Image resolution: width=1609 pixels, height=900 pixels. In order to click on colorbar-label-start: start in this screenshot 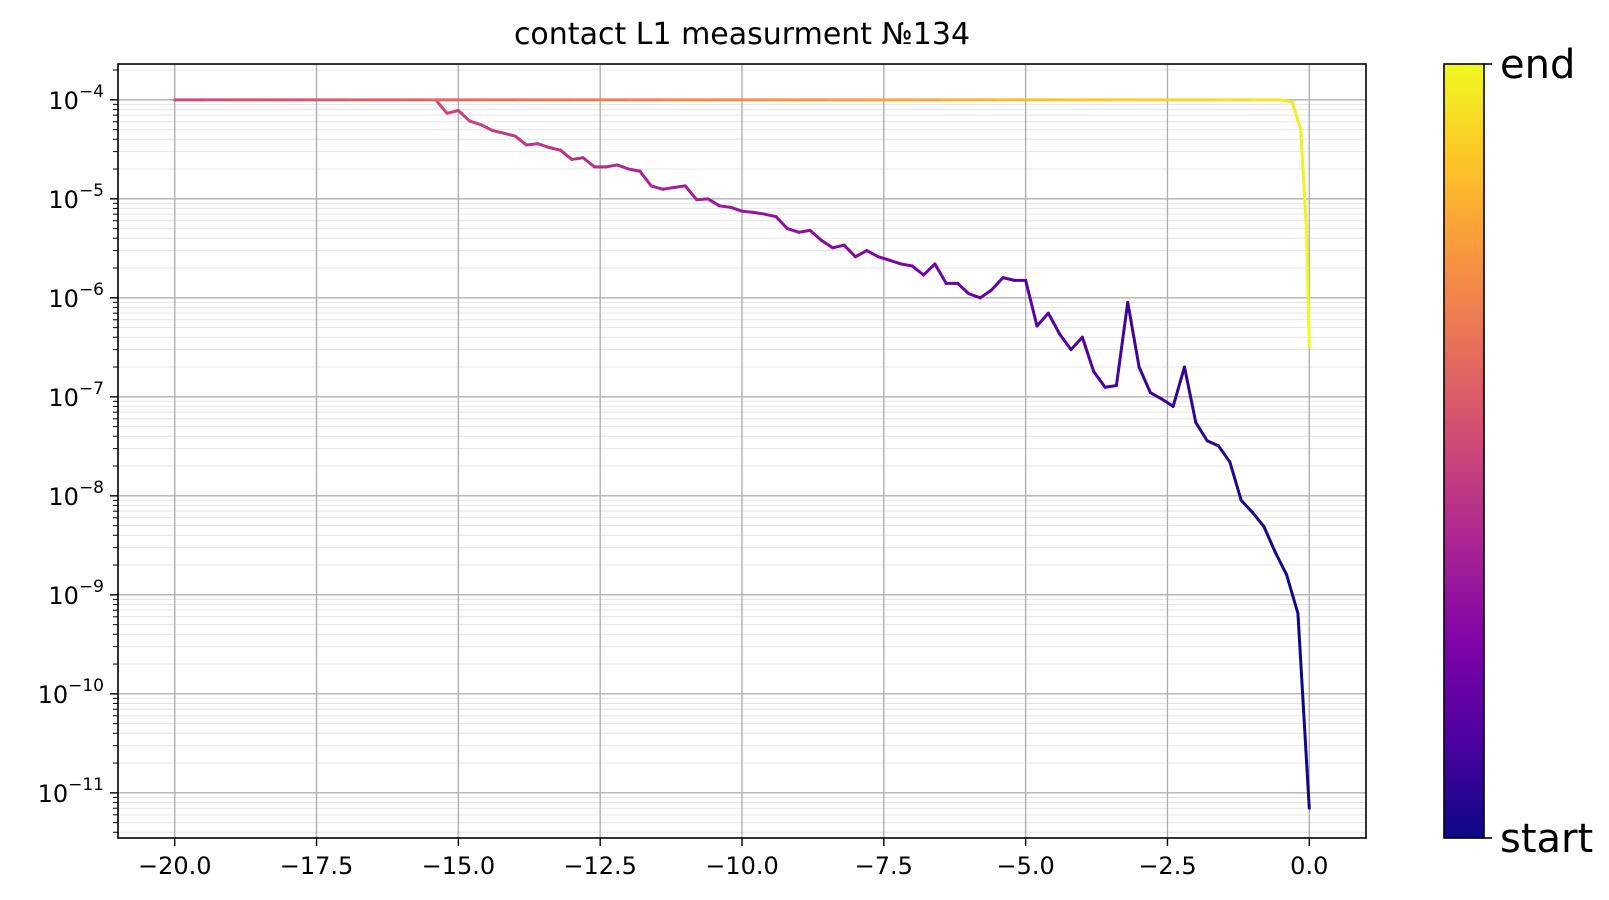, I will do `click(1546, 839)`.